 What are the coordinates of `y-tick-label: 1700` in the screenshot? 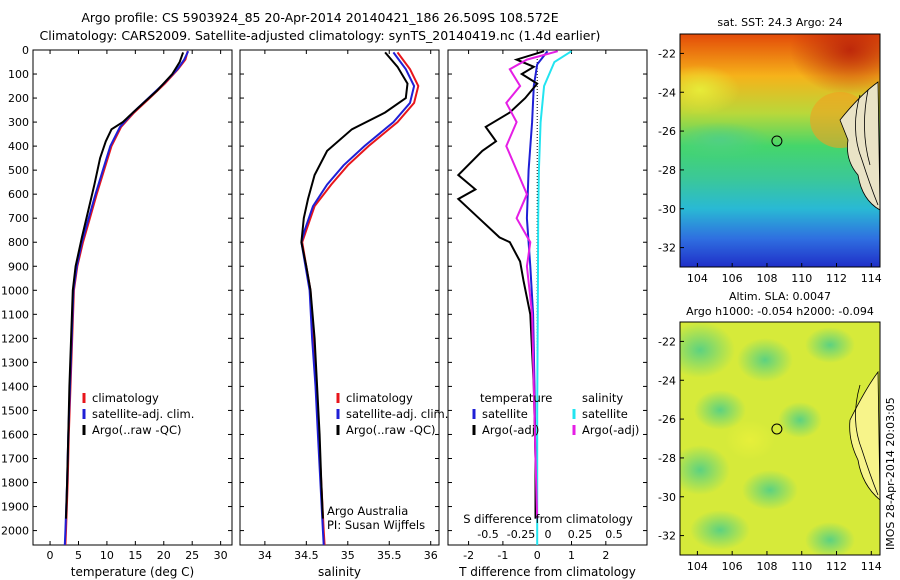 It's located at (15, 458).